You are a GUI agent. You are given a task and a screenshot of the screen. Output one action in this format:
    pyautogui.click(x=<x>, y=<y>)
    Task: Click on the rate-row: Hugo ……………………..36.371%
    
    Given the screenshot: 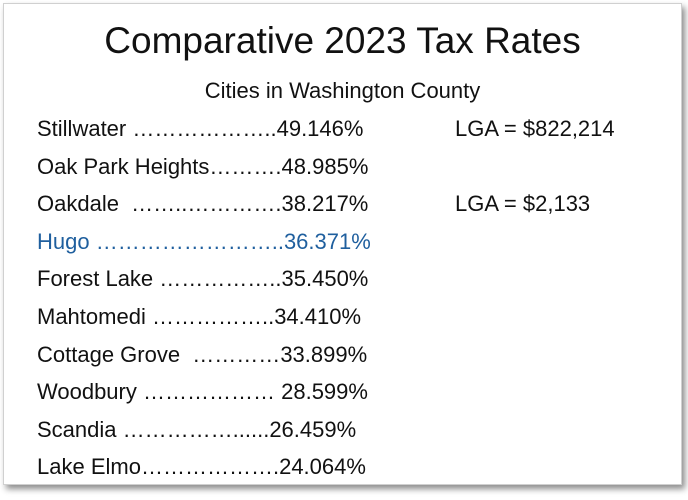 What is the action you would take?
    pyautogui.click(x=204, y=244)
    